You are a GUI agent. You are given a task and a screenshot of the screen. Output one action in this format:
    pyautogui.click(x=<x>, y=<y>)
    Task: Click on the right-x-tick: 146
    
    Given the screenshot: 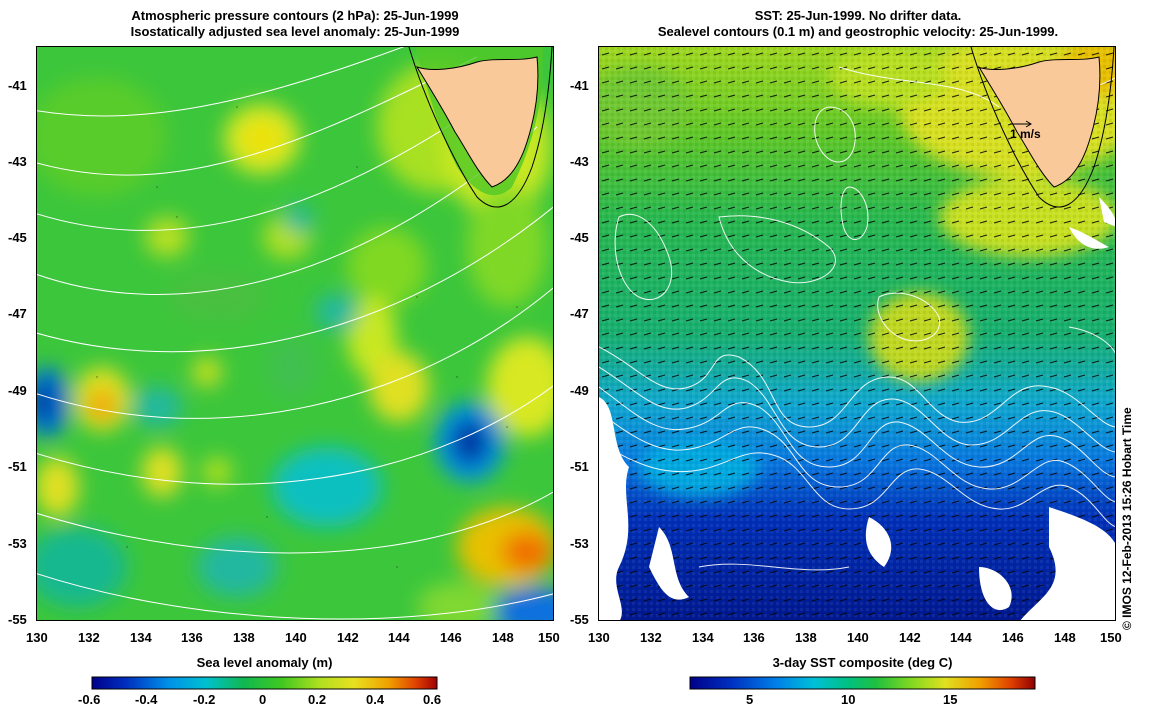 What is the action you would take?
    pyautogui.click(x=1013, y=637)
    